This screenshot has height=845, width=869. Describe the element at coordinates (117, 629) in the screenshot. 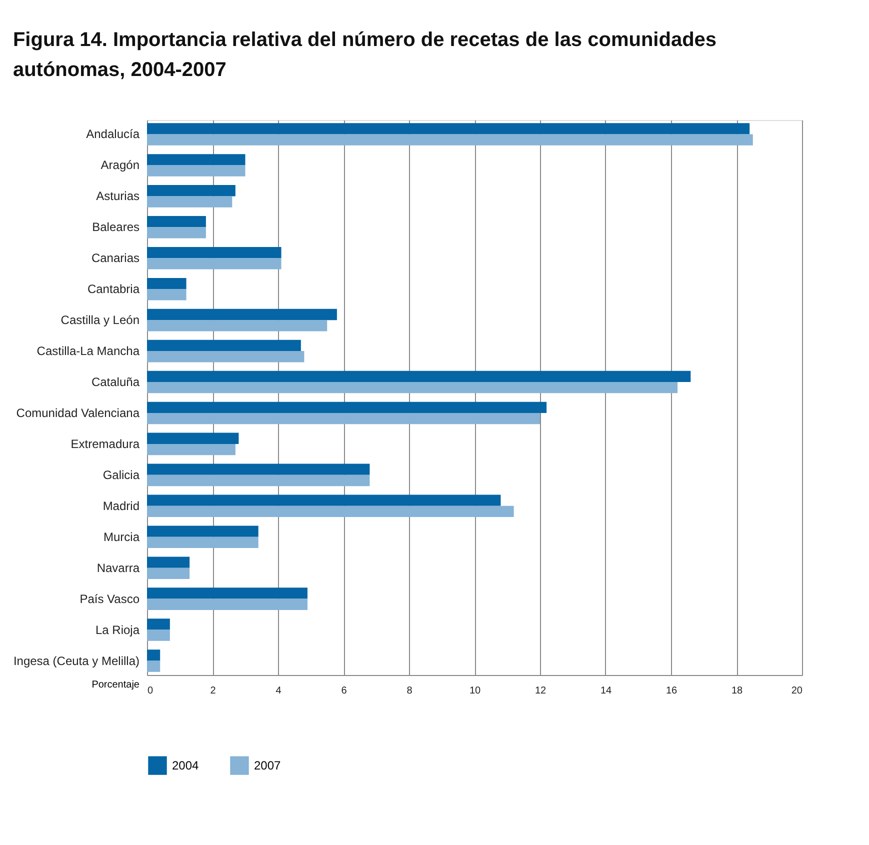

I see `y-tick-label: La Rioja` at that location.